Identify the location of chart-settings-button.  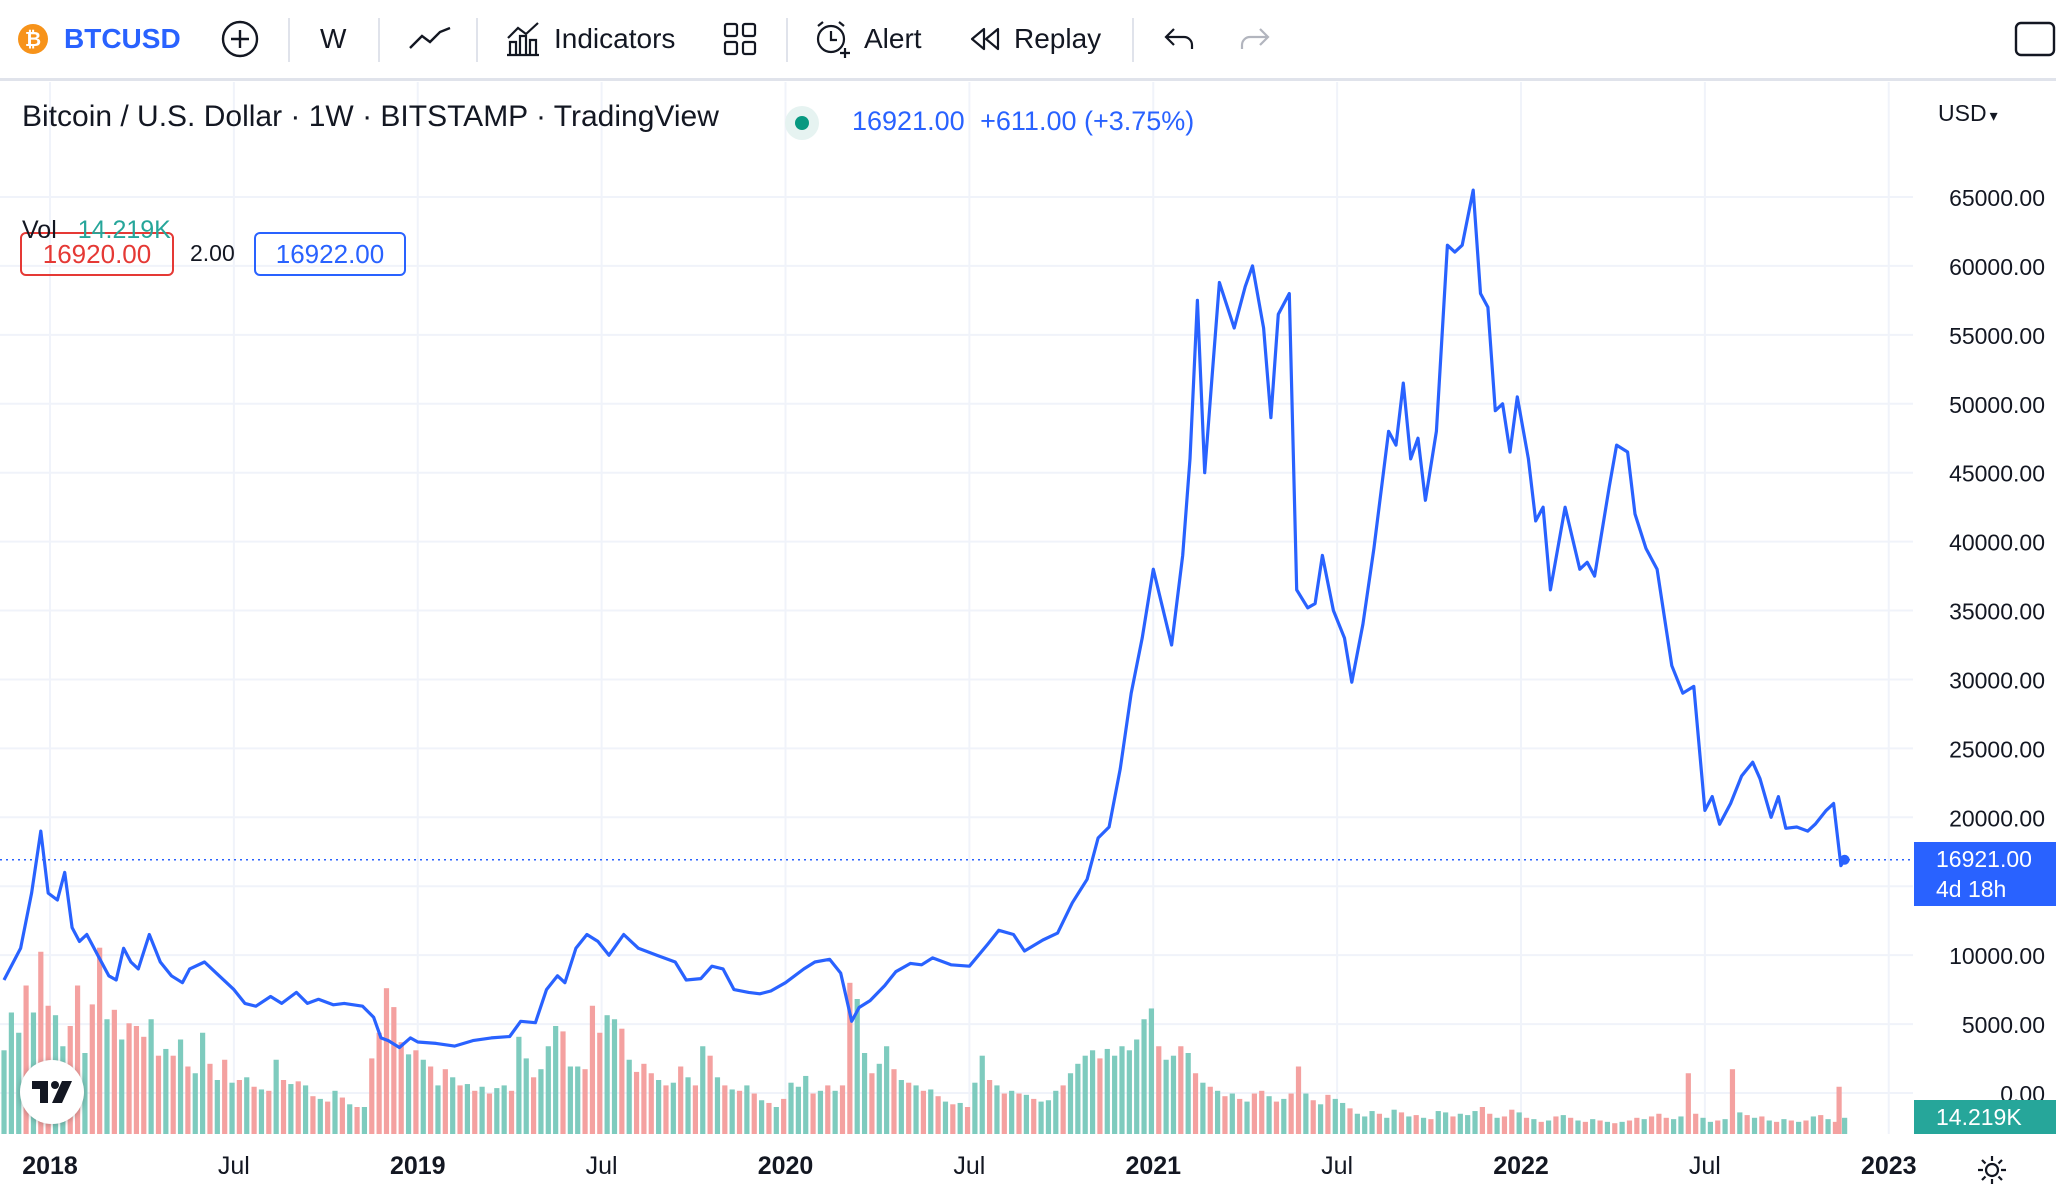
(1992, 1170).